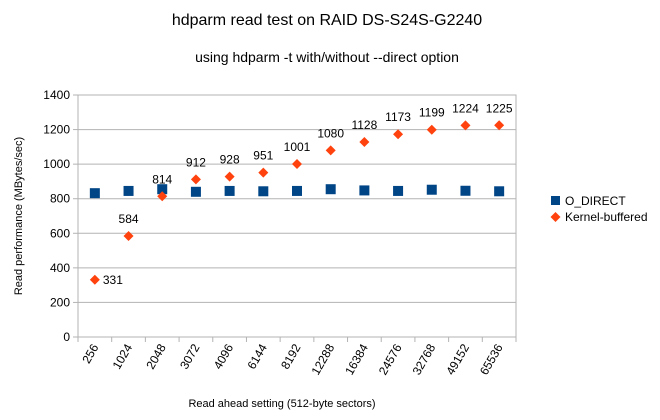  I want to click on x-tick-label: 2048, so click(156, 356).